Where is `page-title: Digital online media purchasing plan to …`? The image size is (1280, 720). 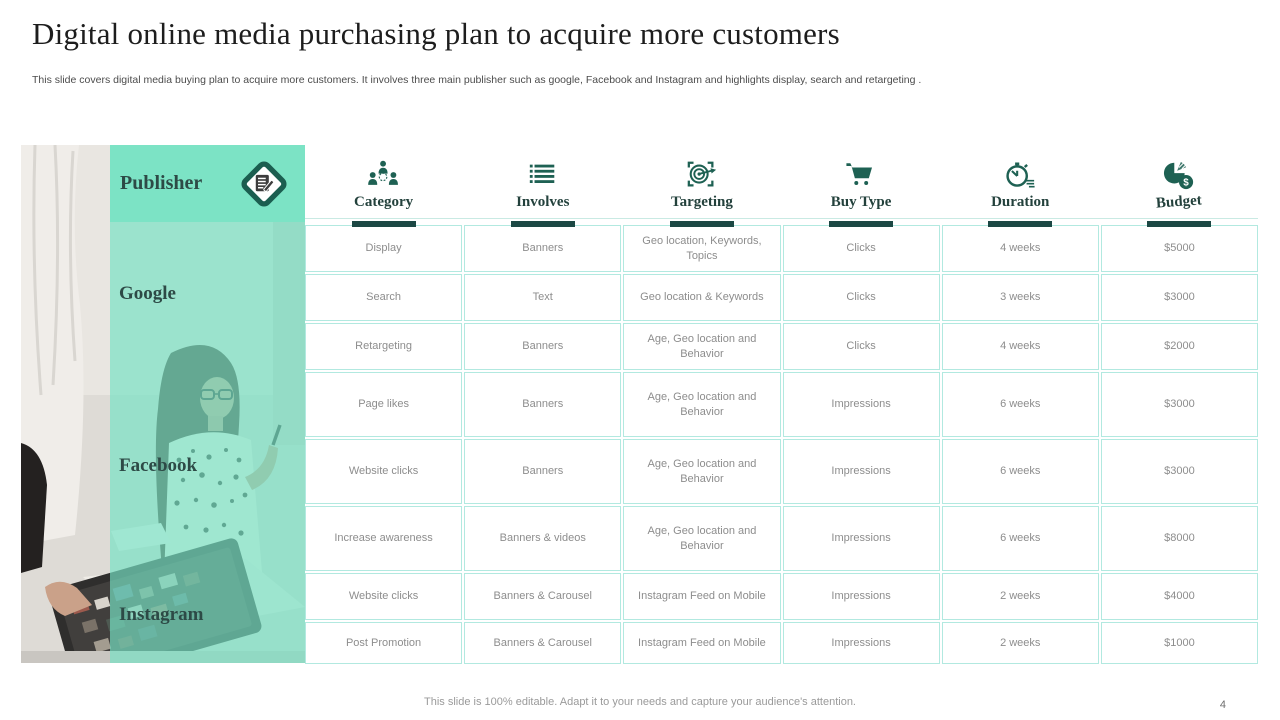
page-title: Digital online media purchasing plan to … is located at coordinates (436, 33).